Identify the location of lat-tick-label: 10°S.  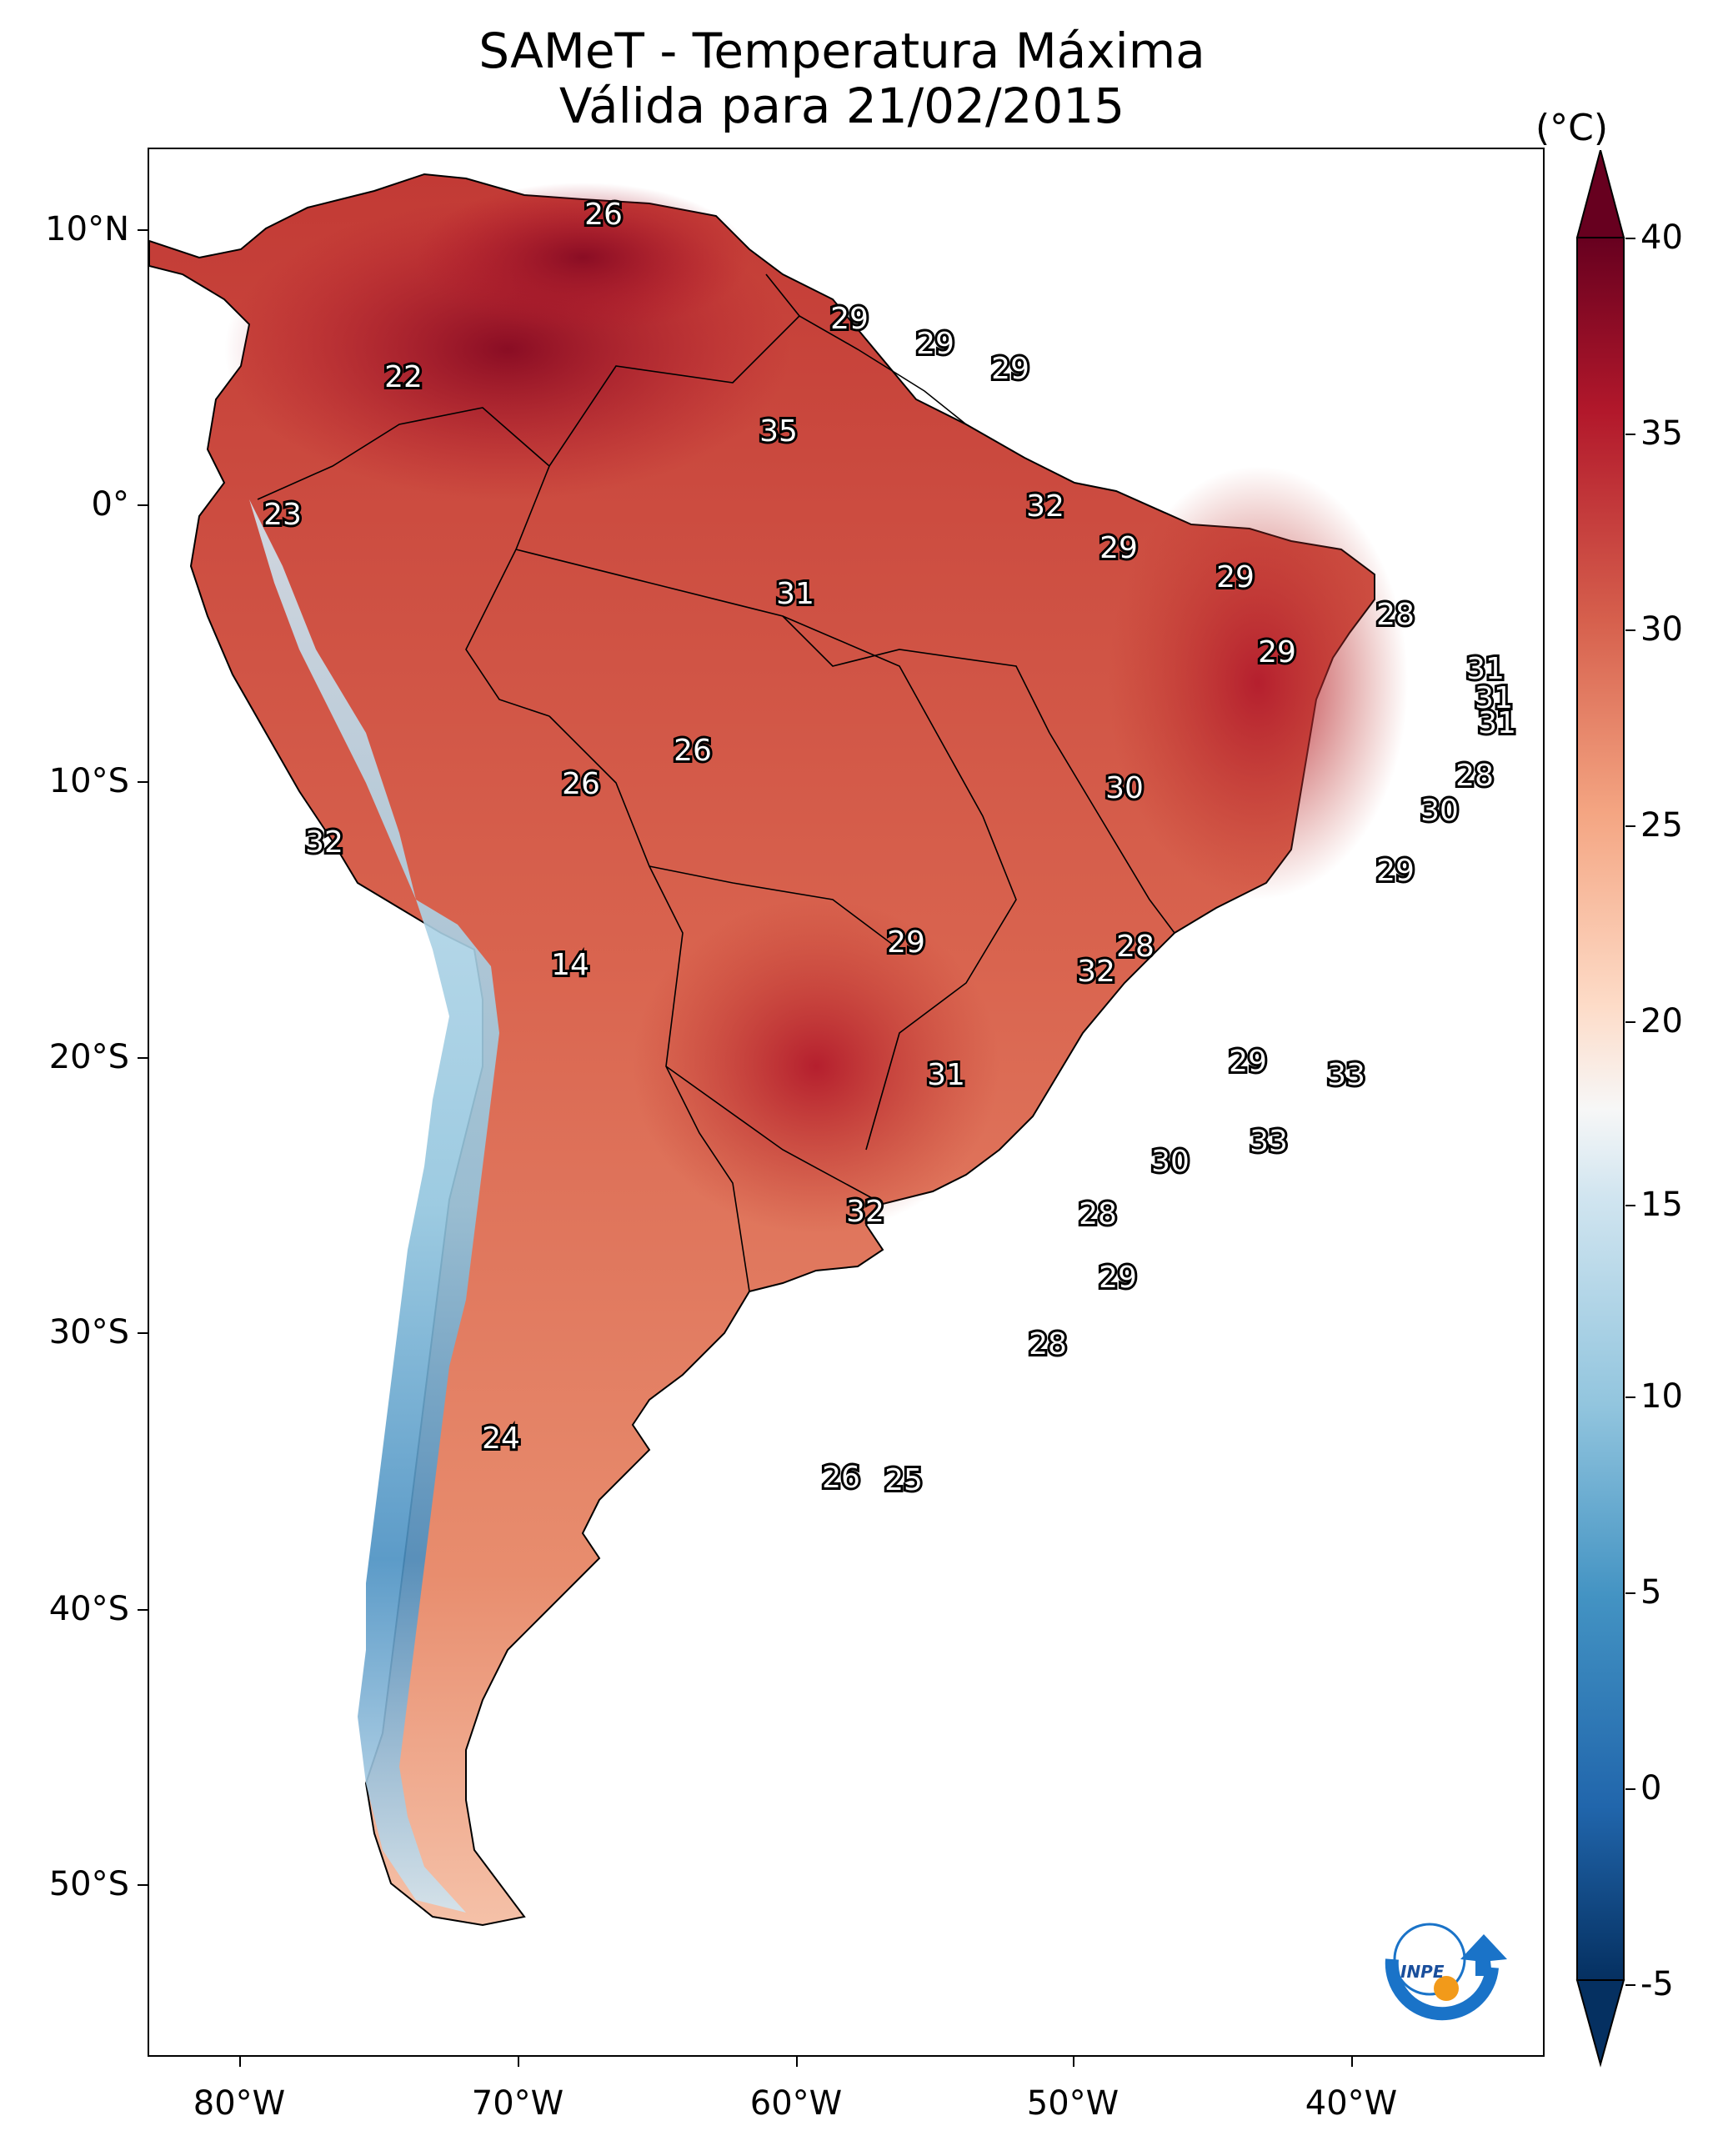
(89, 781).